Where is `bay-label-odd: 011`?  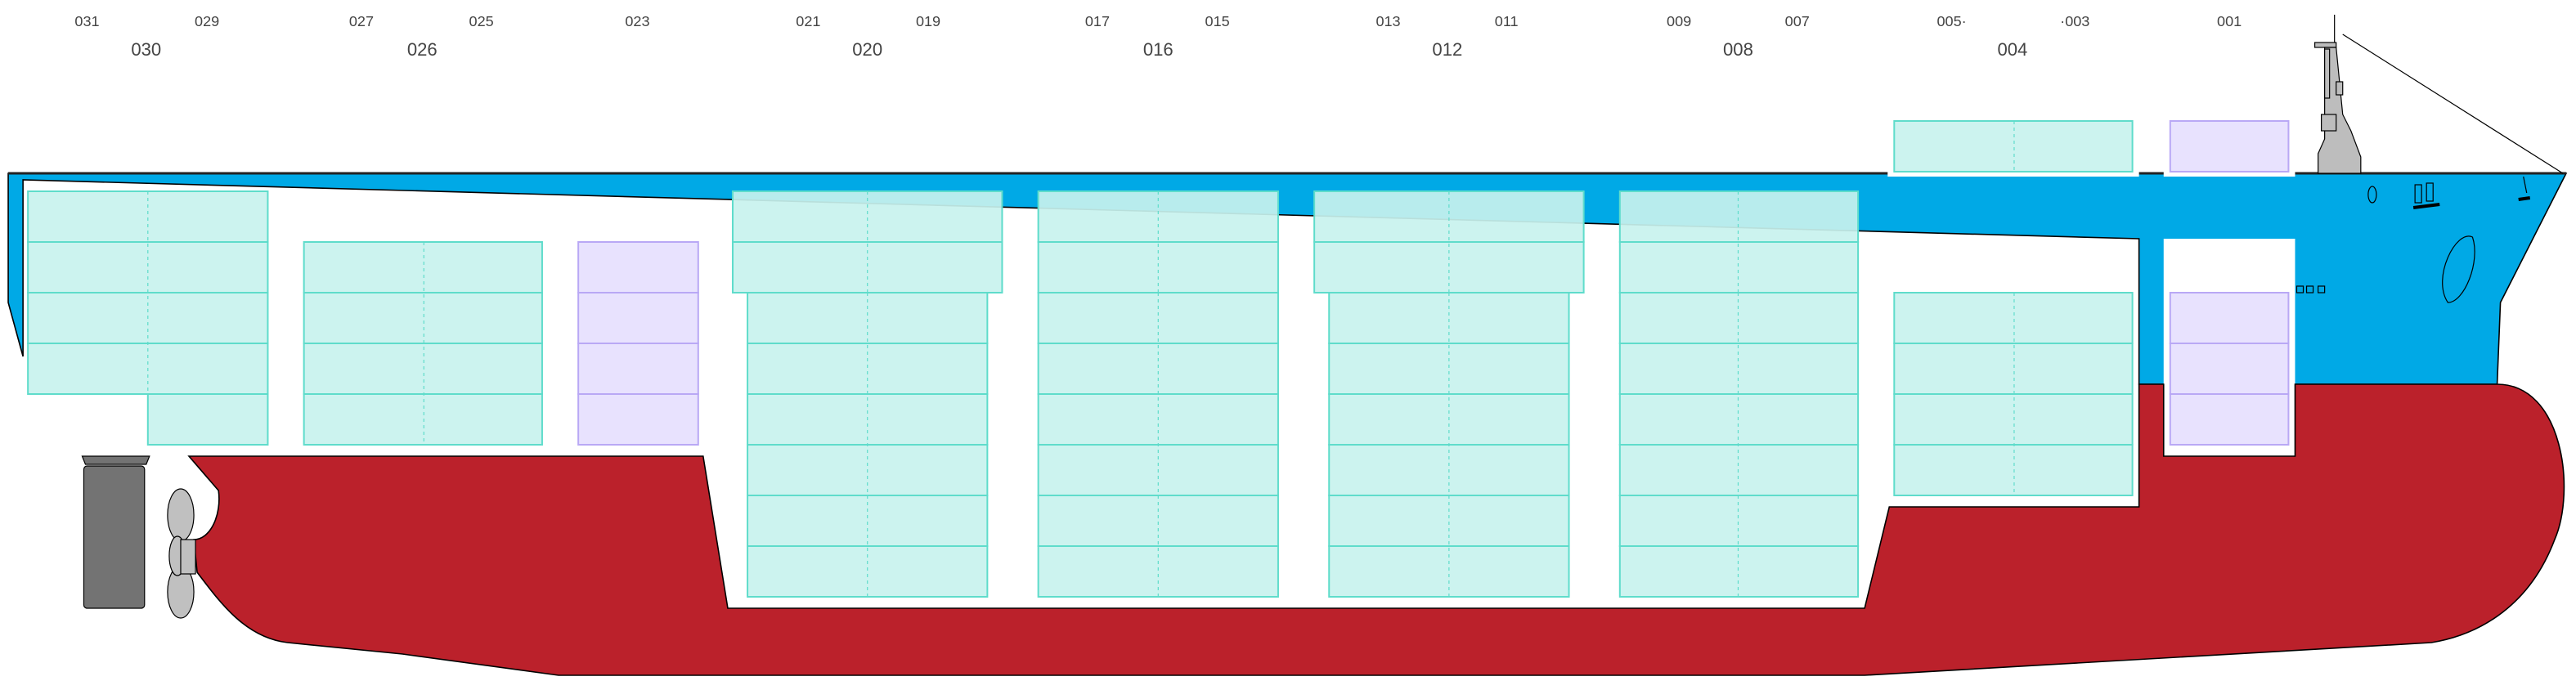 bay-label-odd: 011 is located at coordinates (1507, 21).